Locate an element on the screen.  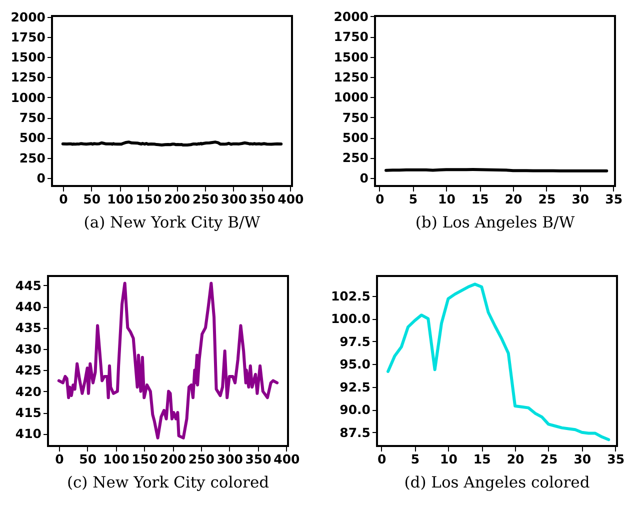
y-tick-label: 90.0 is located at coordinates (355, 410).